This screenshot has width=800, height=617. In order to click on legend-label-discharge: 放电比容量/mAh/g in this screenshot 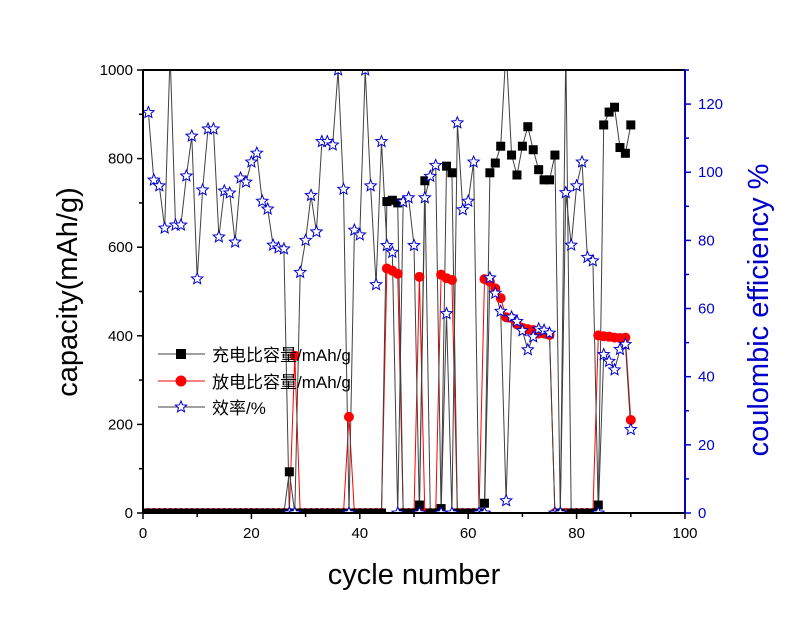, I will do `click(281, 382)`.